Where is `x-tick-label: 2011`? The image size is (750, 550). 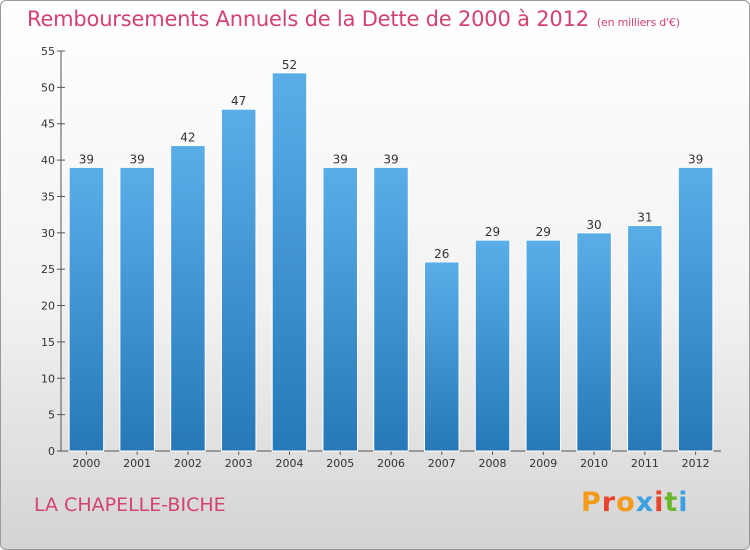
x-tick-label: 2011 is located at coordinates (645, 463).